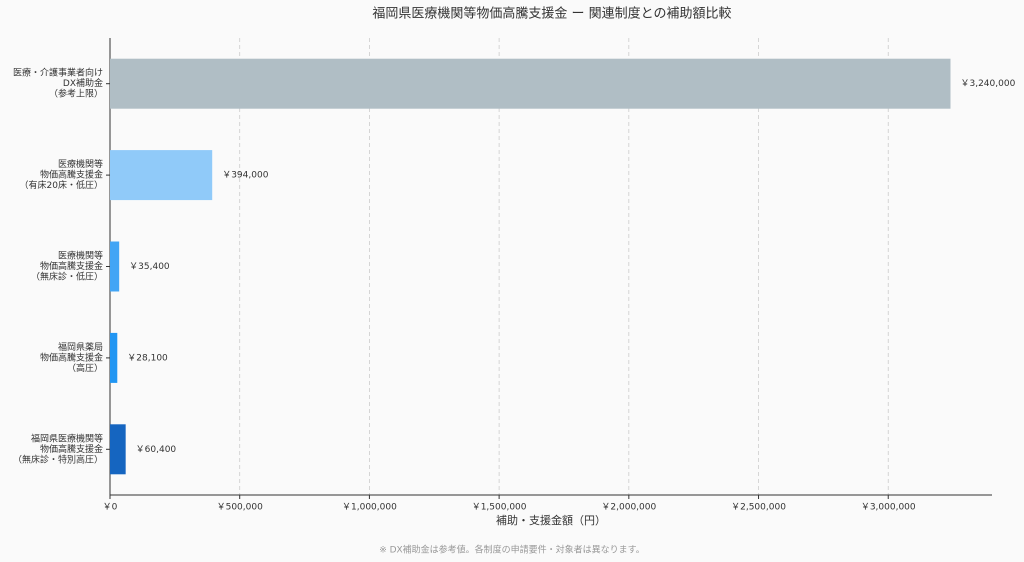 The width and height of the screenshot is (1024, 562). Describe the element at coordinates (369, 508) in the screenshot. I see `x-tick-label: ￥1,000,000` at that location.